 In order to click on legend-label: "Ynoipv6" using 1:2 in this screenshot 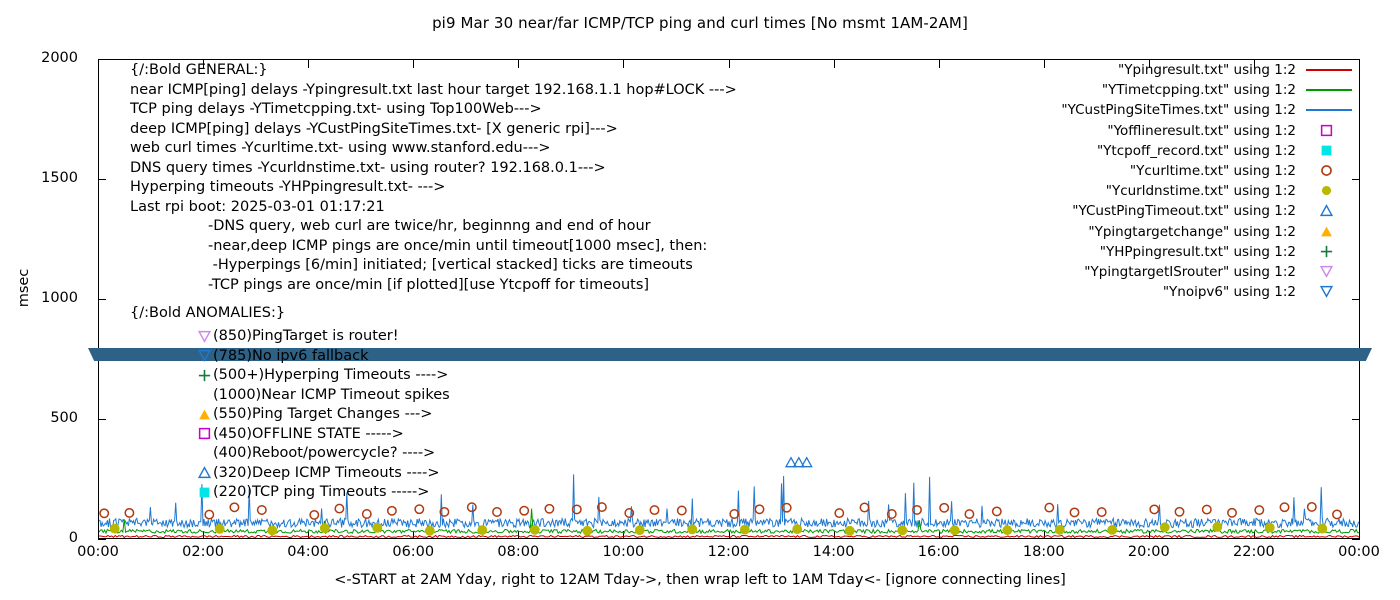, I will do `click(1229, 292)`.